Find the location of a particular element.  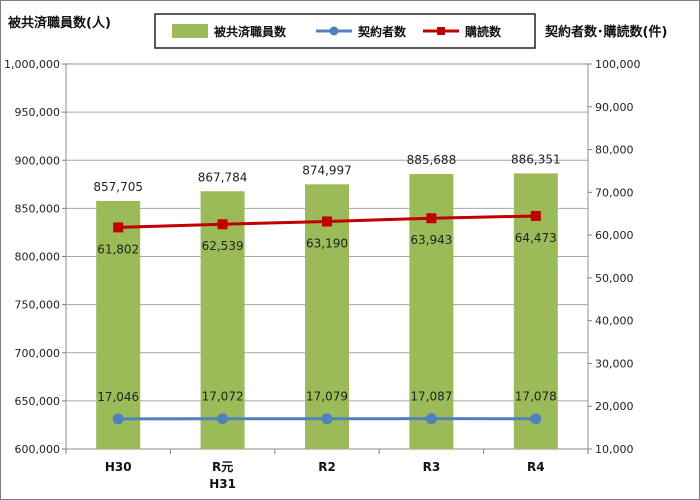

series-data-label: 64,473 is located at coordinates (536, 238).